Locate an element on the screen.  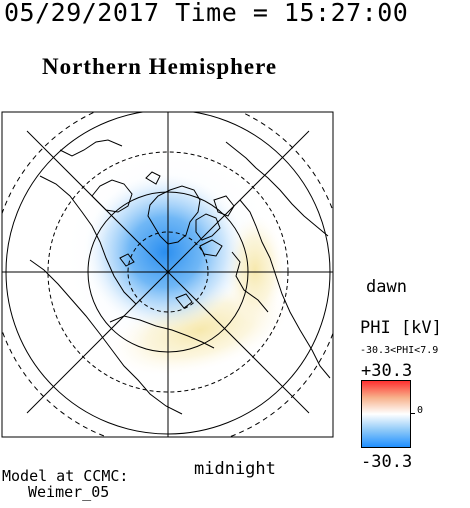
colorbar-title: PHI [kV] is located at coordinates (401, 328).